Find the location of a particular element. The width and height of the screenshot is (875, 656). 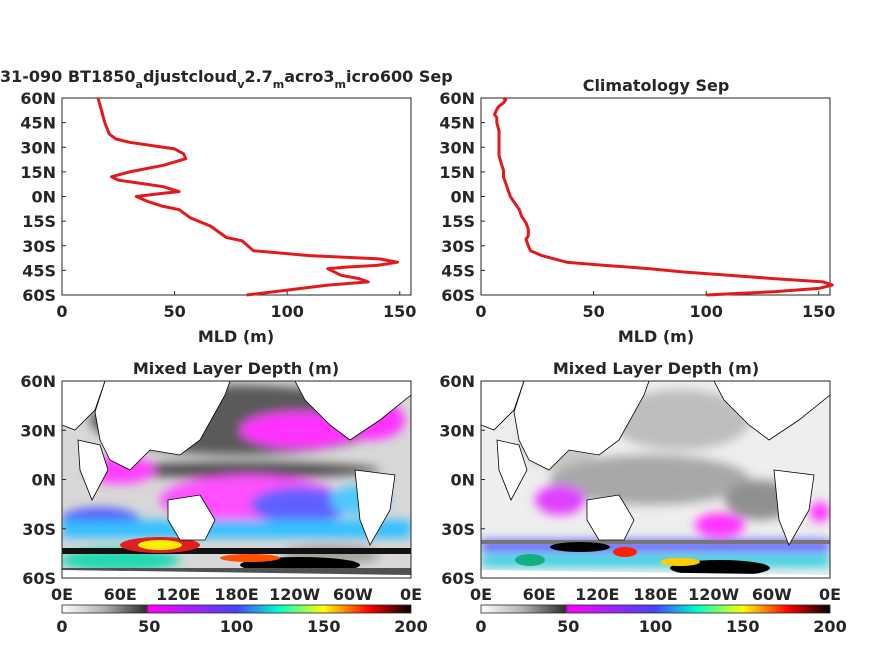

map-title-left: Mixed Layer Depth (m) is located at coordinates (236, 368).